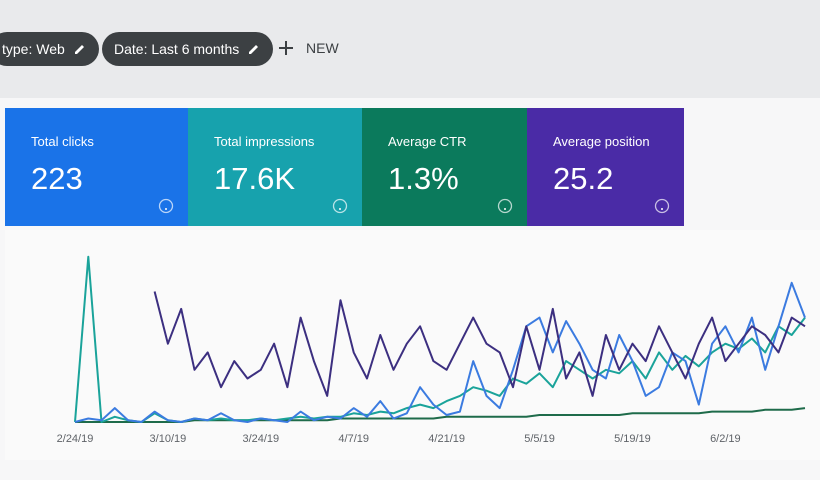 The width and height of the screenshot is (820, 480). Describe the element at coordinates (75, 439) in the screenshot. I see `x-tick-label: 2/24/19` at that location.